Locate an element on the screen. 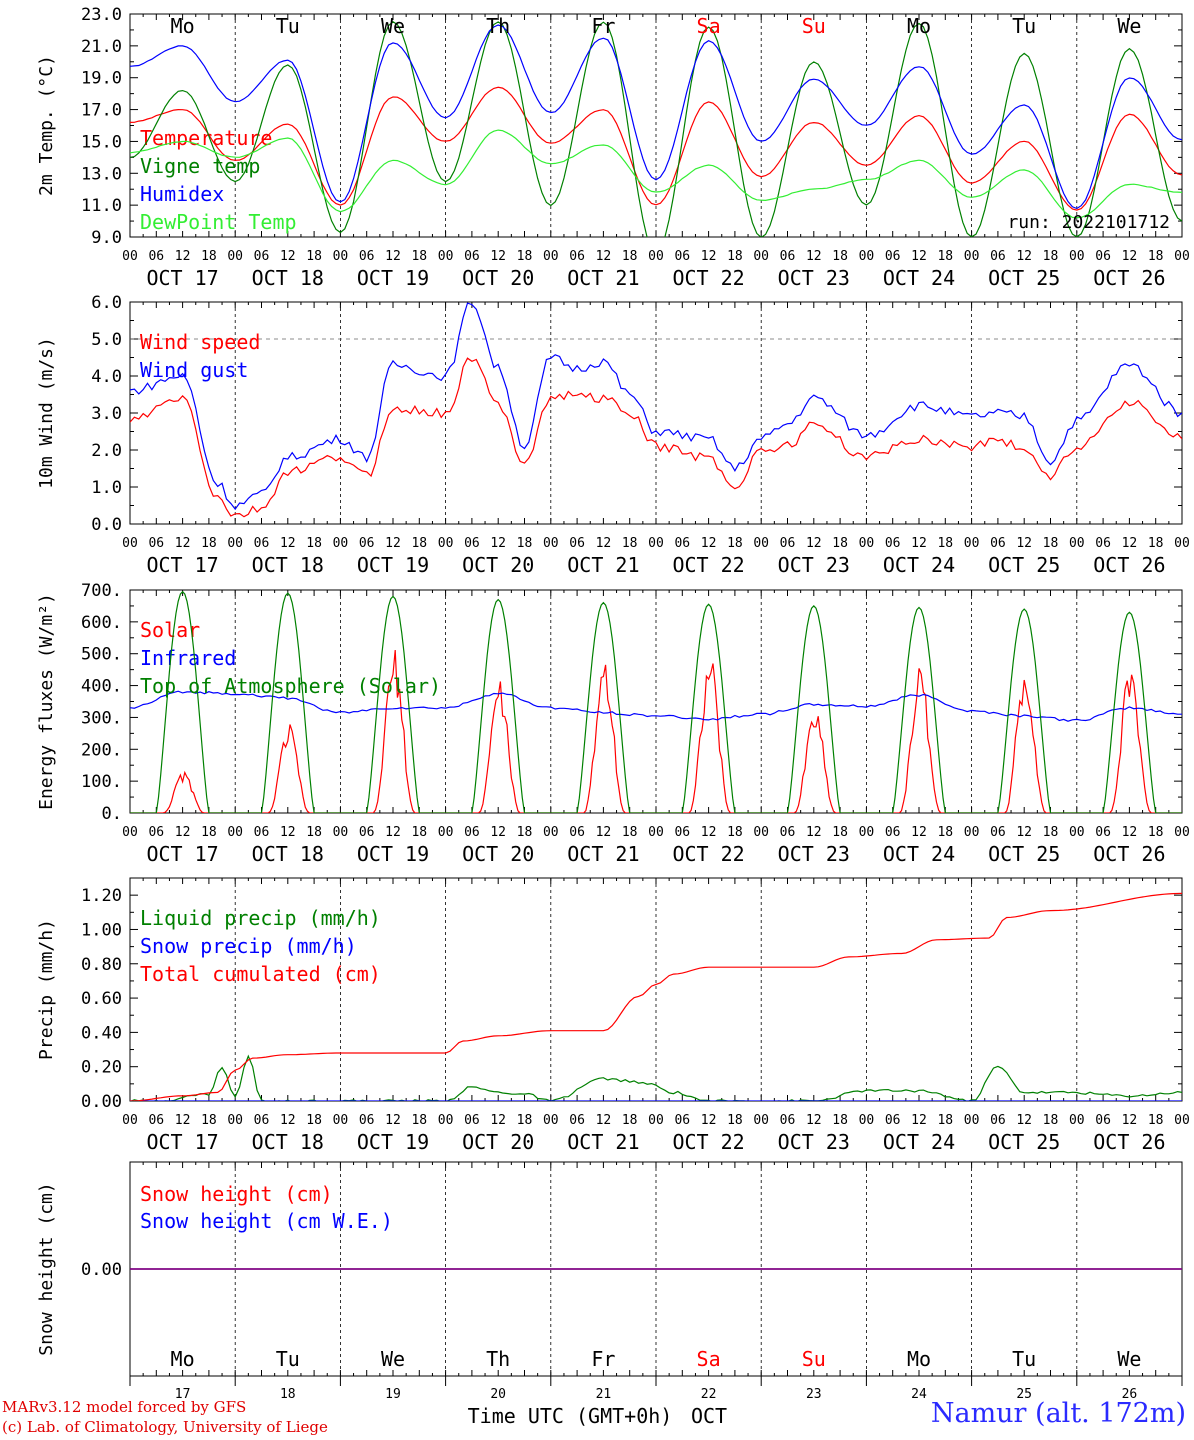 This screenshot has height=1440, width=1194. legend-entry: Liquid precip (mm/h) is located at coordinates (260, 918).